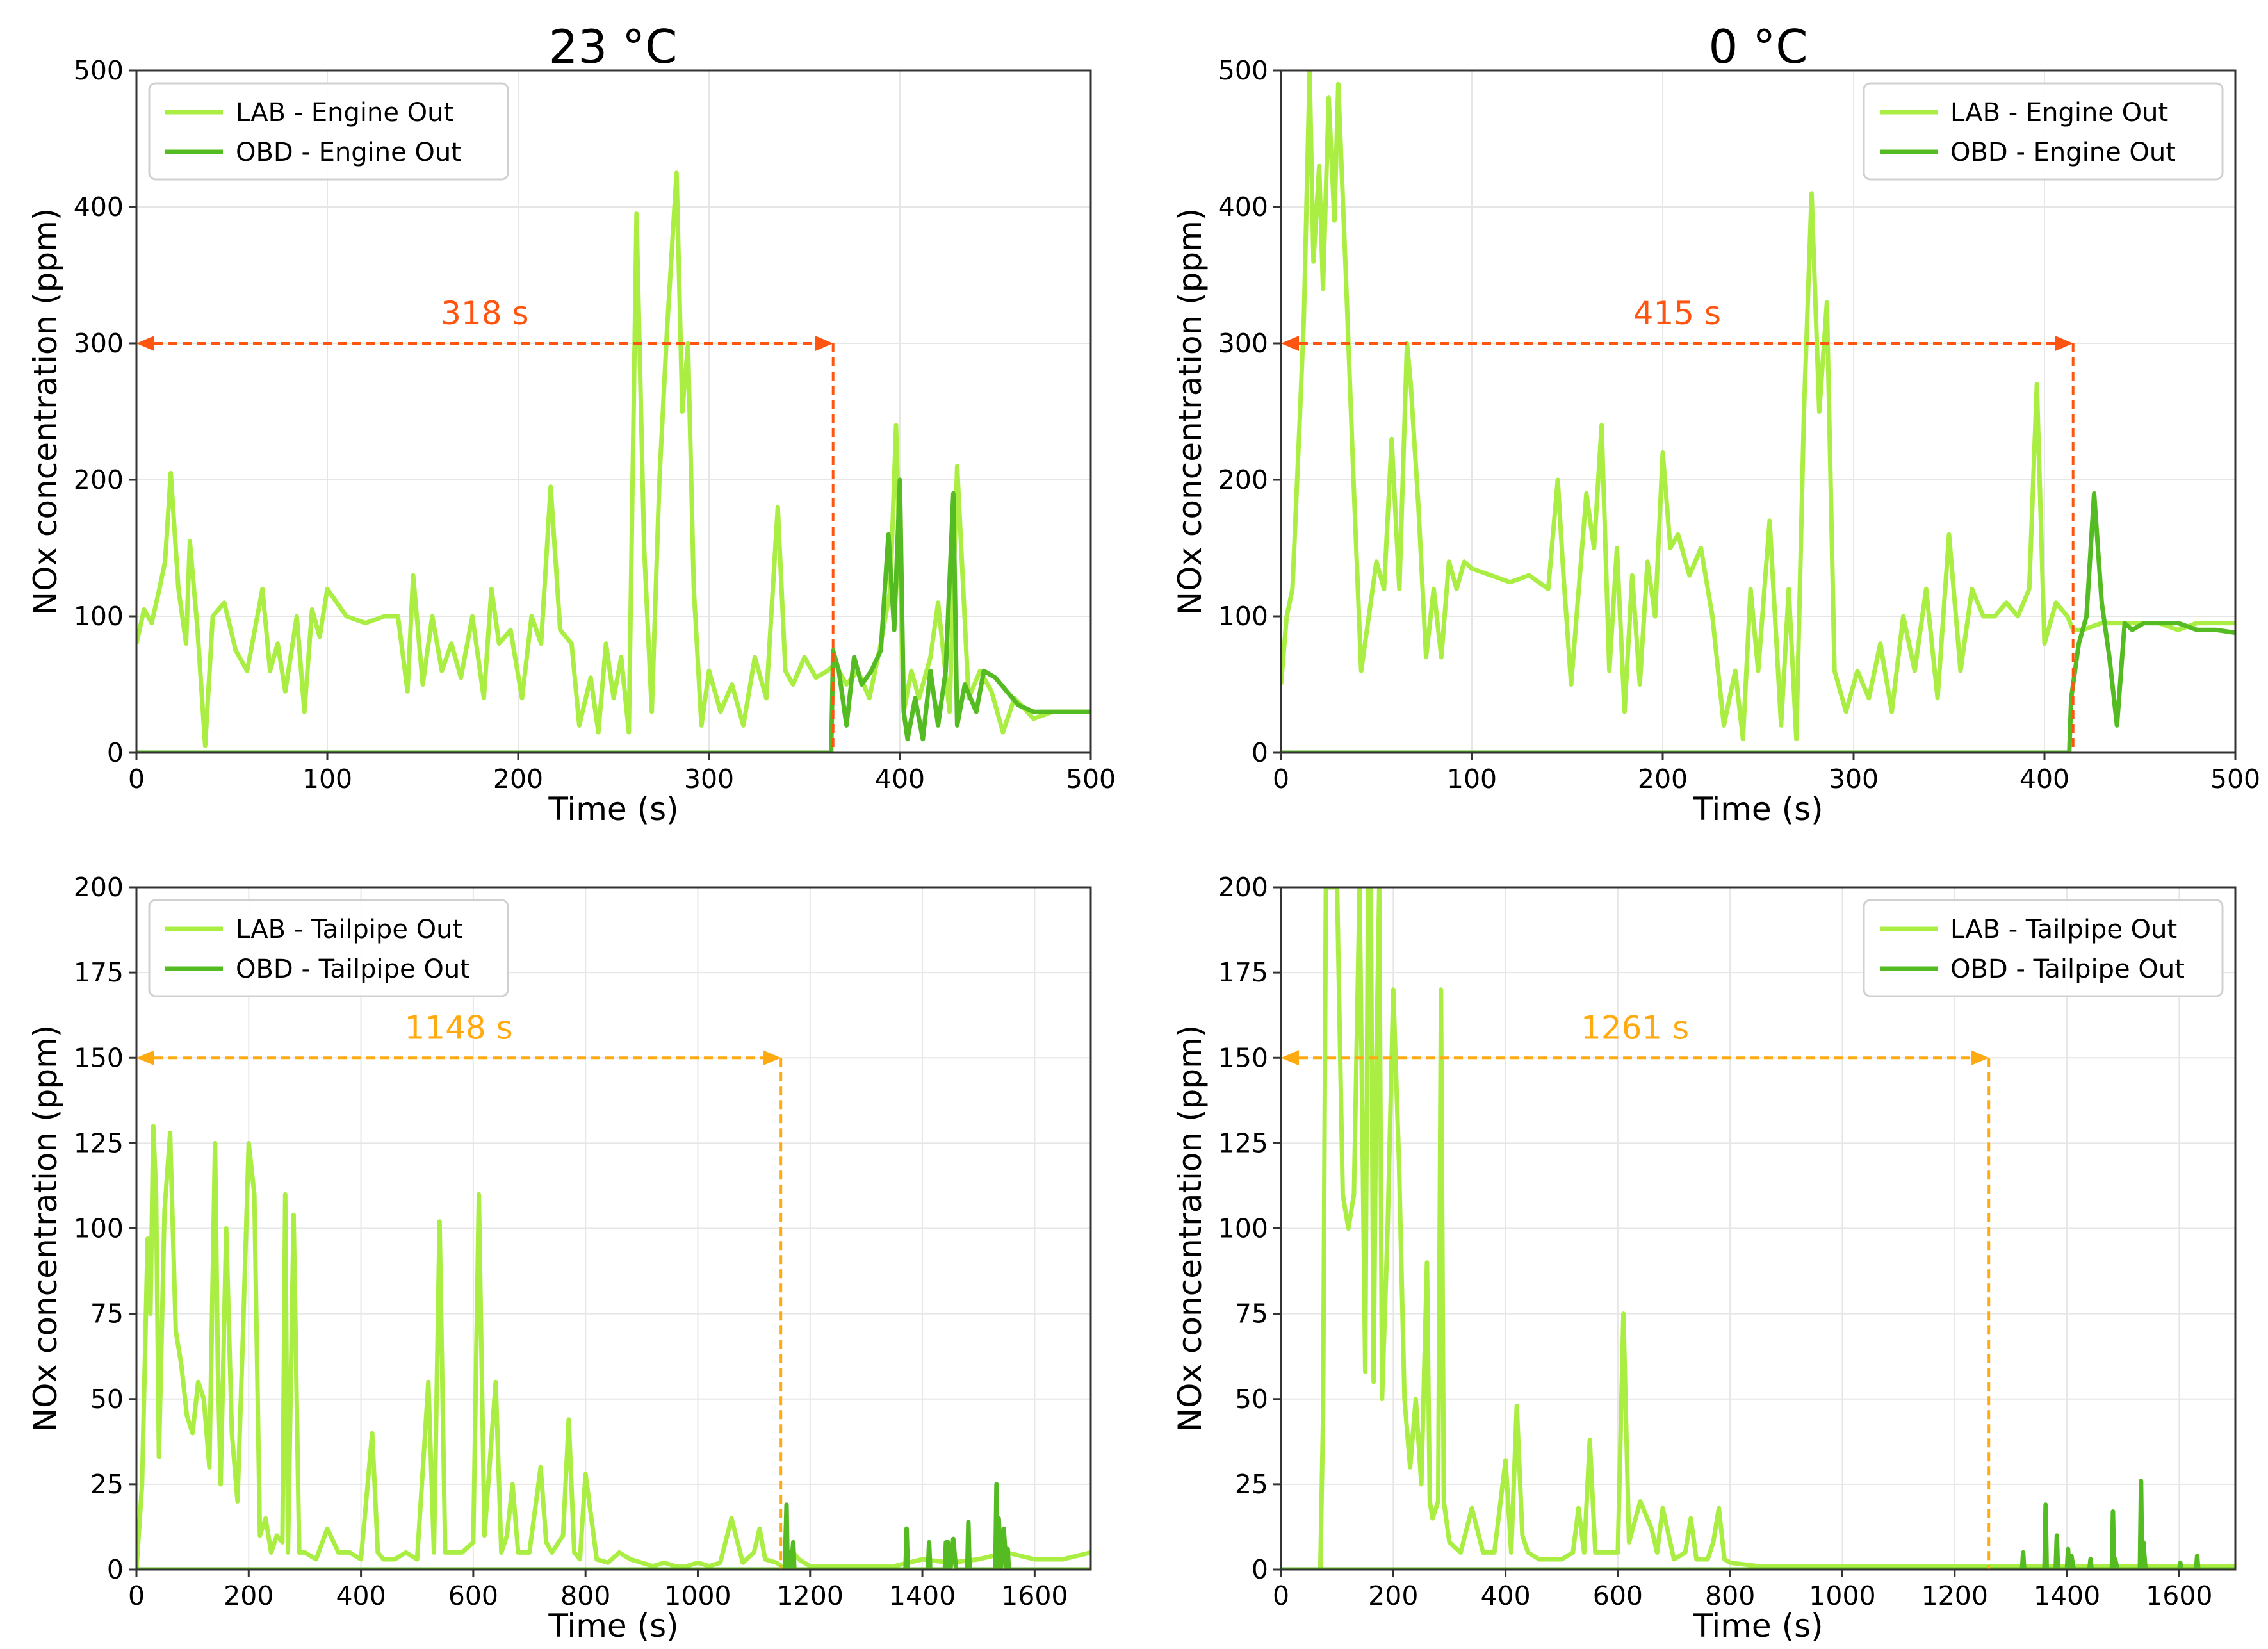 Image resolution: width=2268 pixels, height=1649 pixels. What do you see at coordinates (458, 1027) in the screenshot?
I see `annotation-label: 1148 s` at bounding box center [458, 1027].